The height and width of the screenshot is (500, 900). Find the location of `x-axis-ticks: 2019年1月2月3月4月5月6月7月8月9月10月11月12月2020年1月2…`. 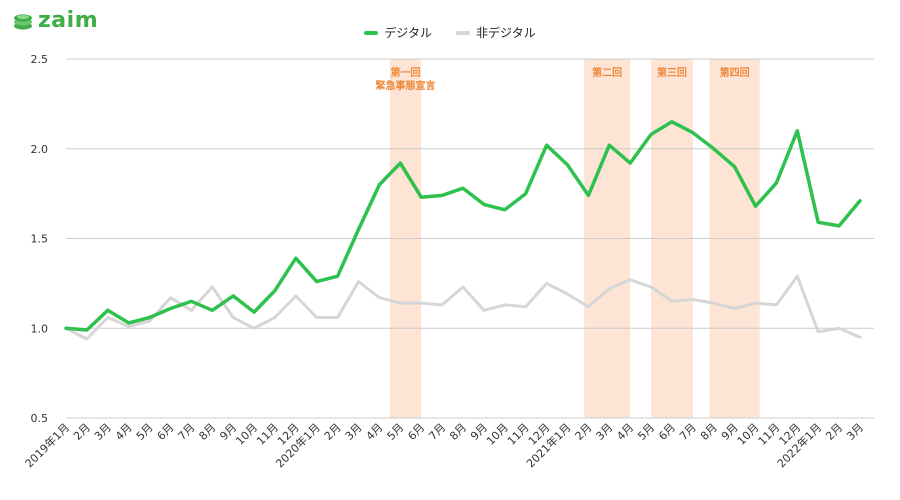

x-axis-ticks: 2019年1月2月3月4月5月6月7月8月9月10月11月12月2020年1月2… is located at coordinates (444, 445).